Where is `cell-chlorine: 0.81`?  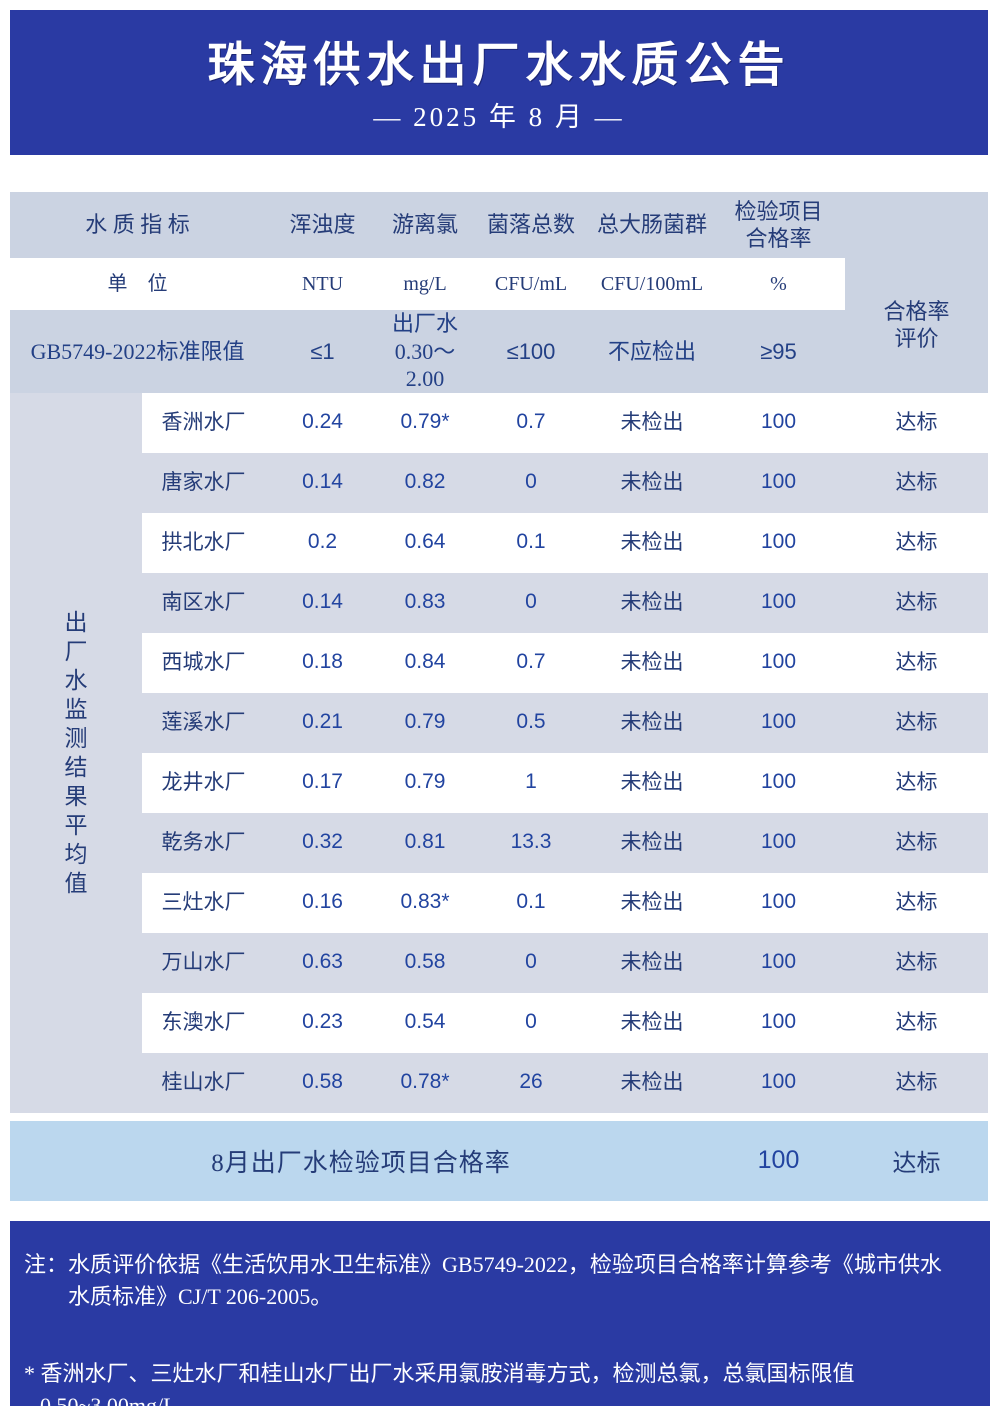
cell-chlorine: 0.81 is located at coordinates (425, 842).